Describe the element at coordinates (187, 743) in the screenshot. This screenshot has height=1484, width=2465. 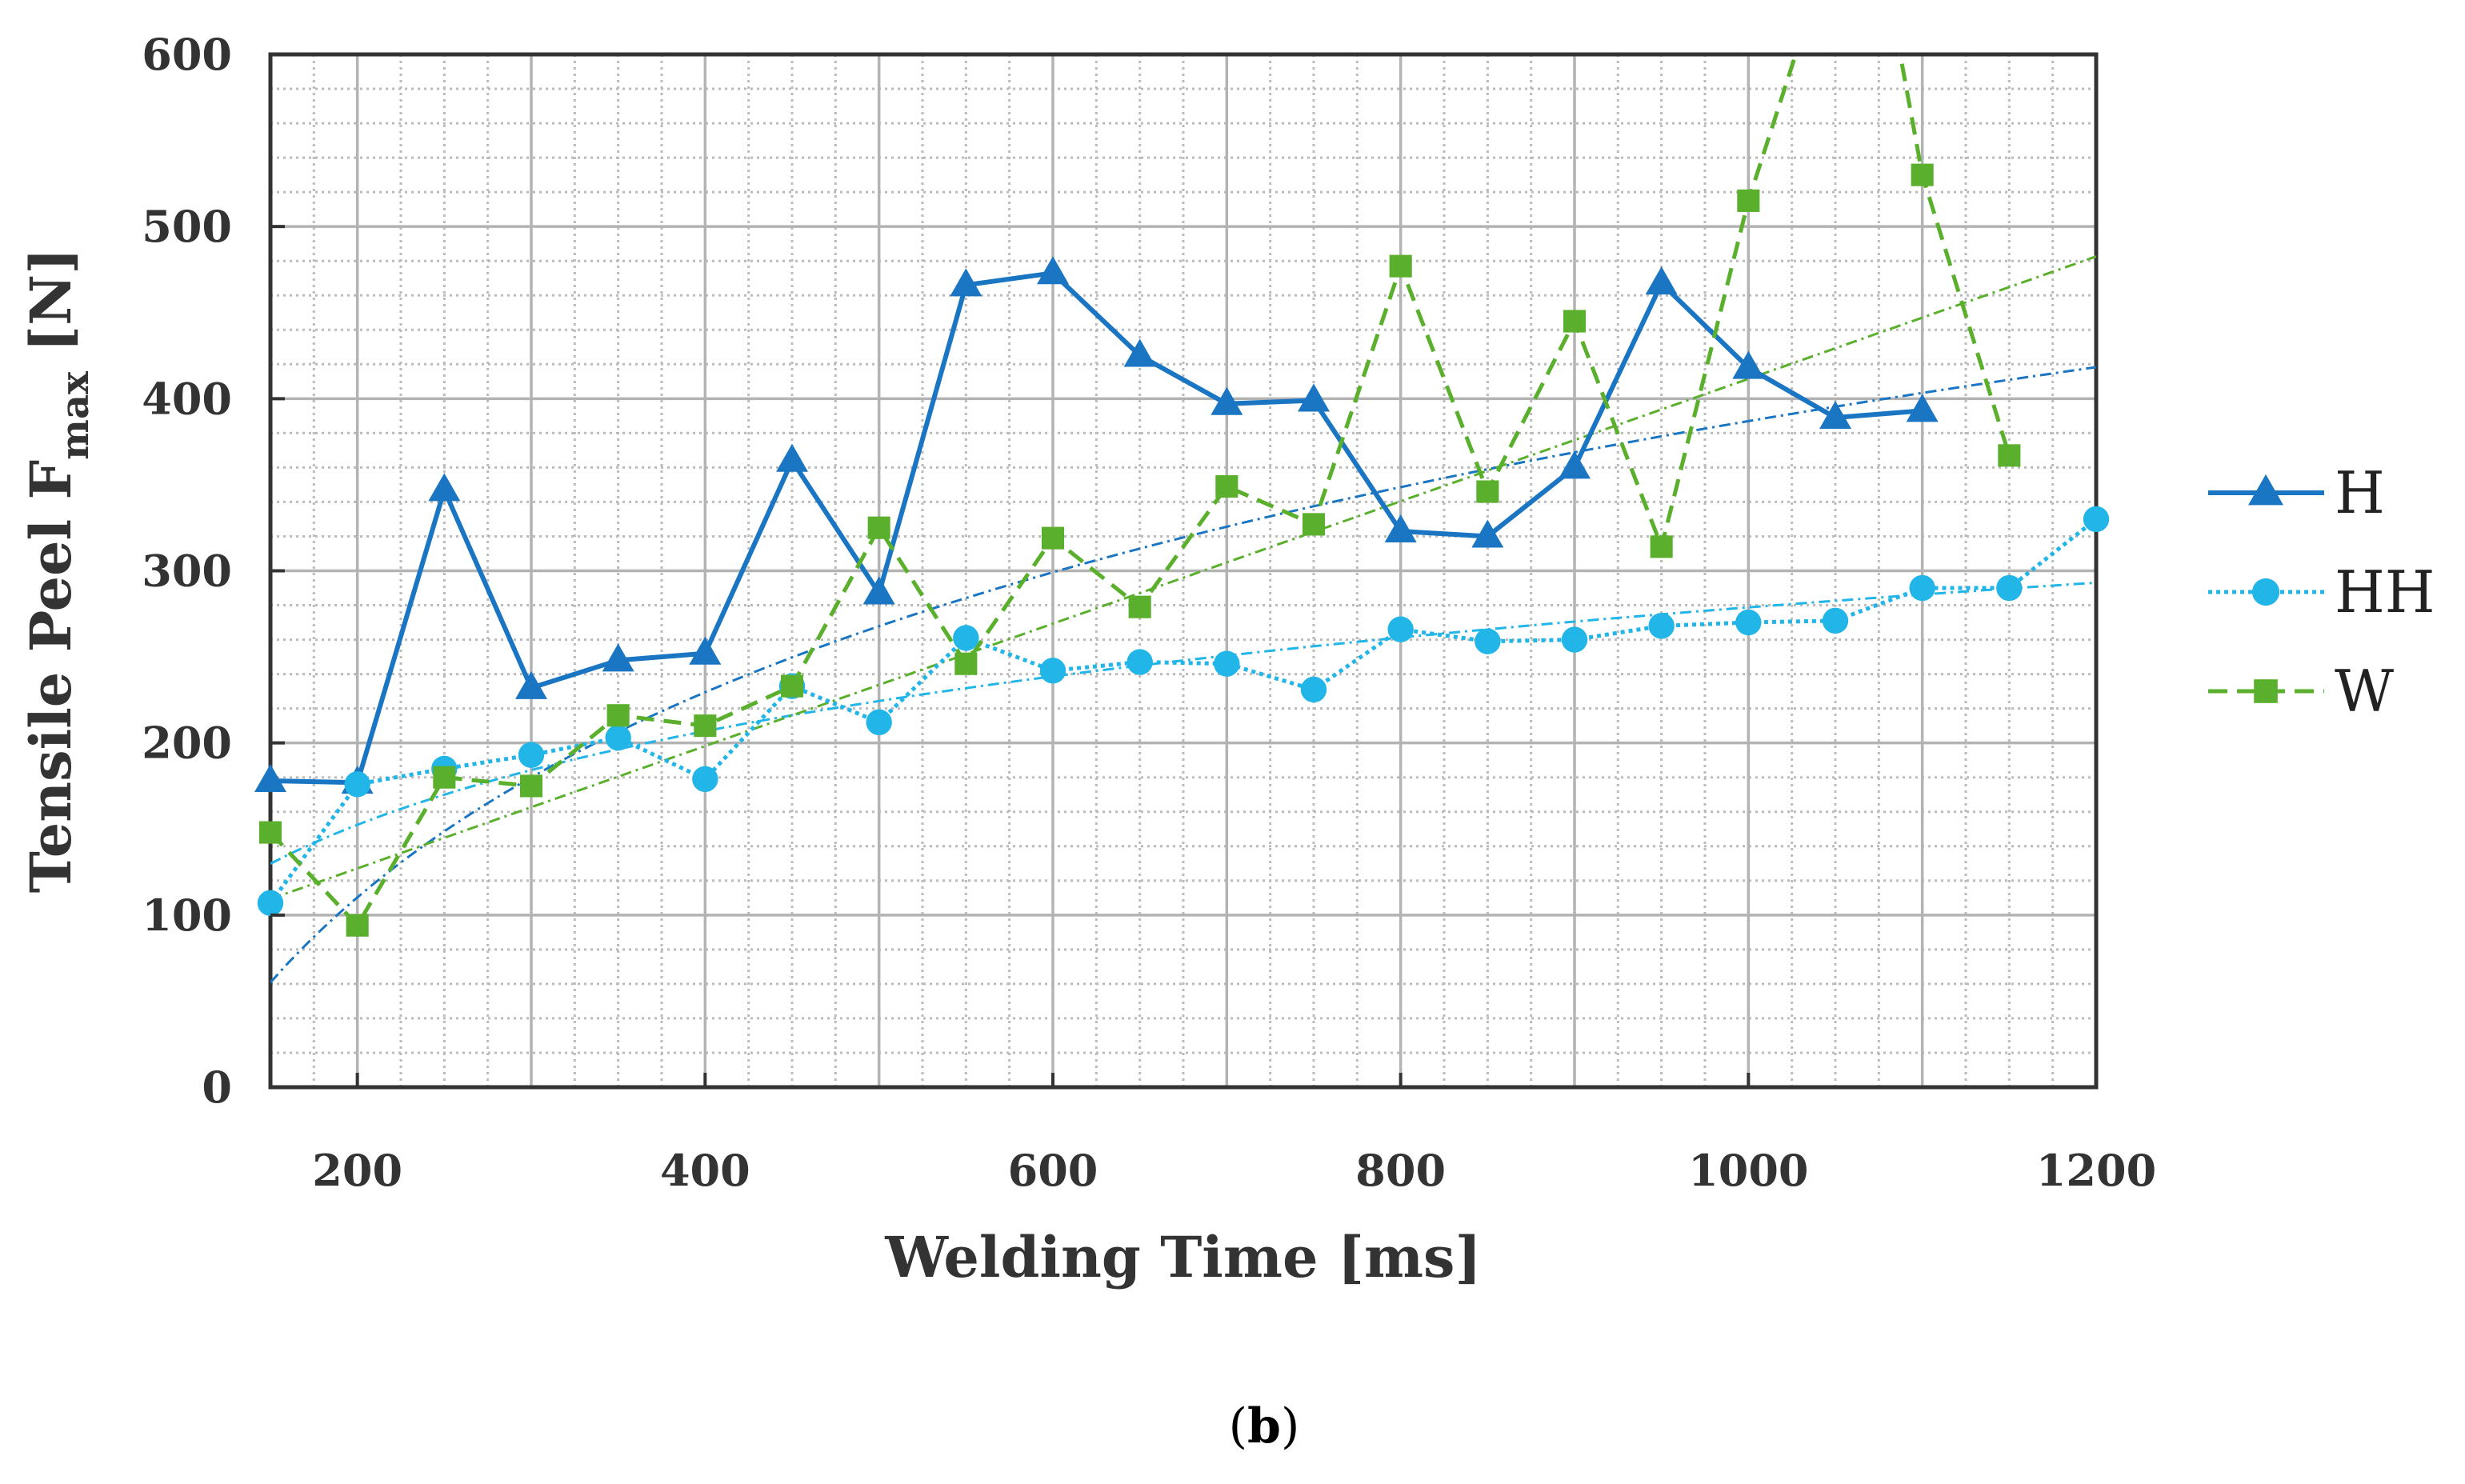
I see `y-tick-label: 200` at that location.